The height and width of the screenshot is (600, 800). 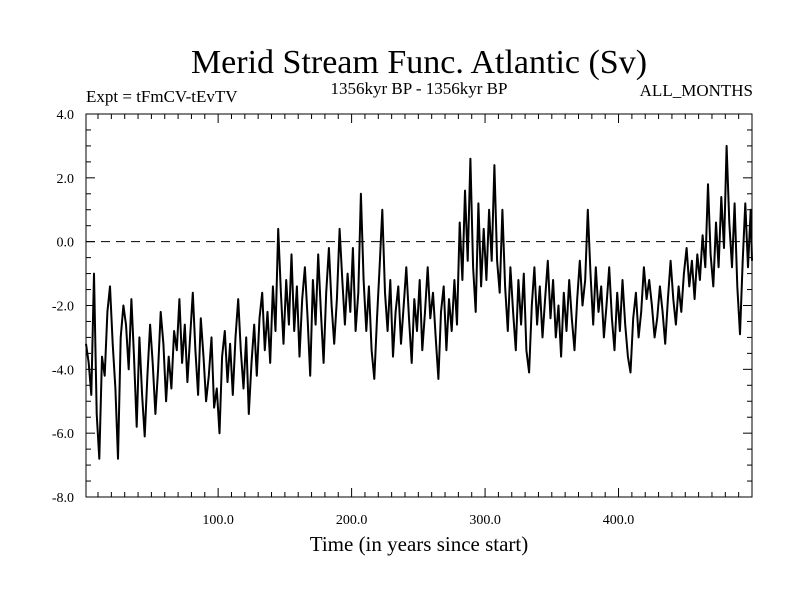 What do you see at coordinates (66, 243) in the screenshot?
I see `y-tick-label: 0.0` at bounding box center [66, 243].